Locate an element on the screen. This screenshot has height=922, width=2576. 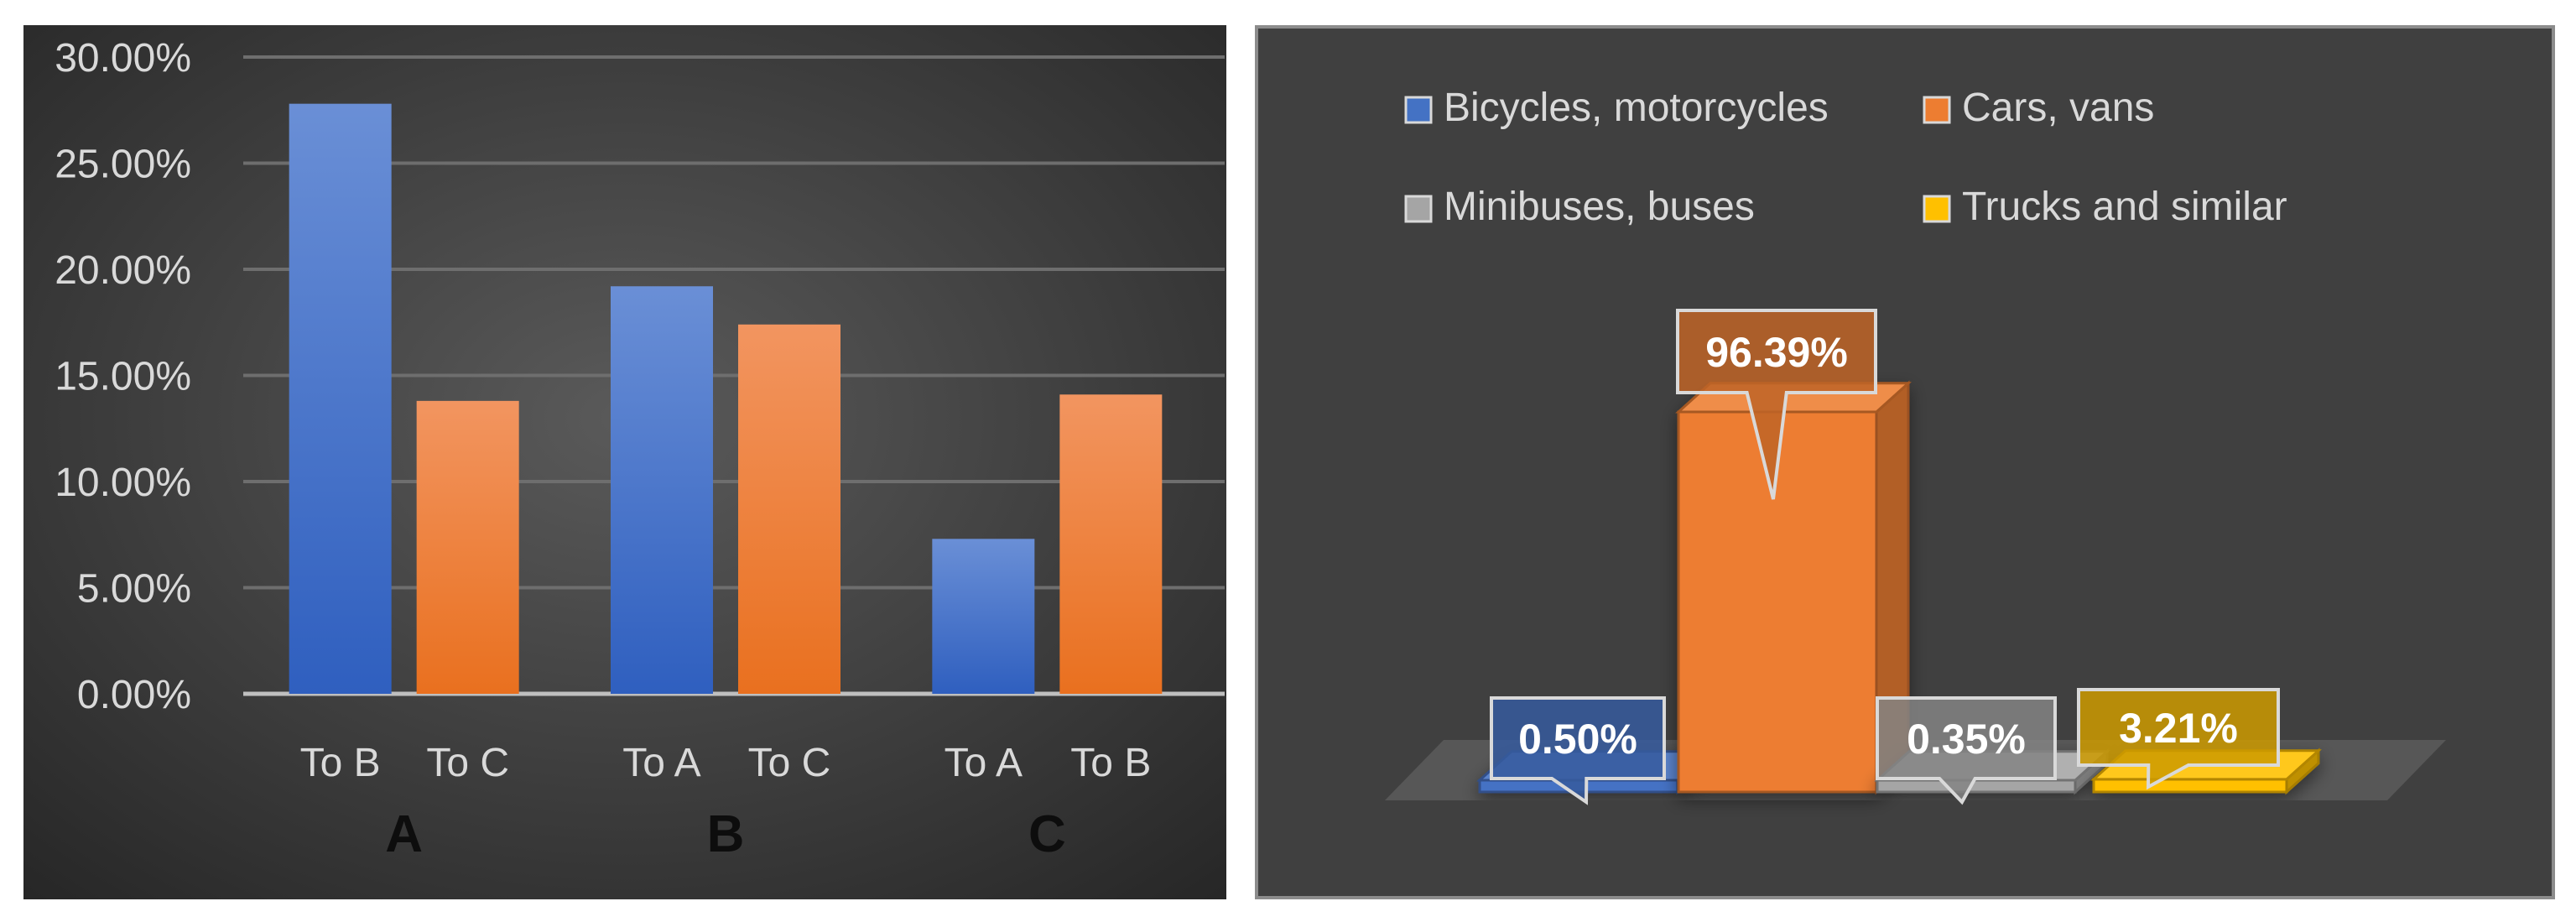
data-label: 0.35% is located at coordinates (1966, 739).